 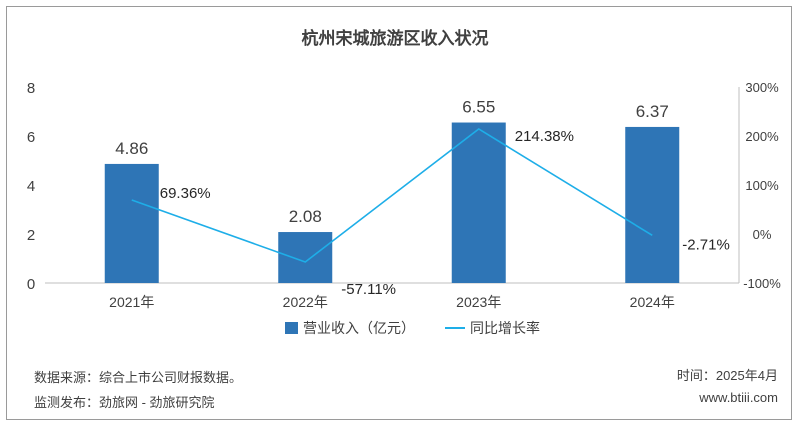 I want to click on right-tick-label: -100%, so click(x=762, y=283).